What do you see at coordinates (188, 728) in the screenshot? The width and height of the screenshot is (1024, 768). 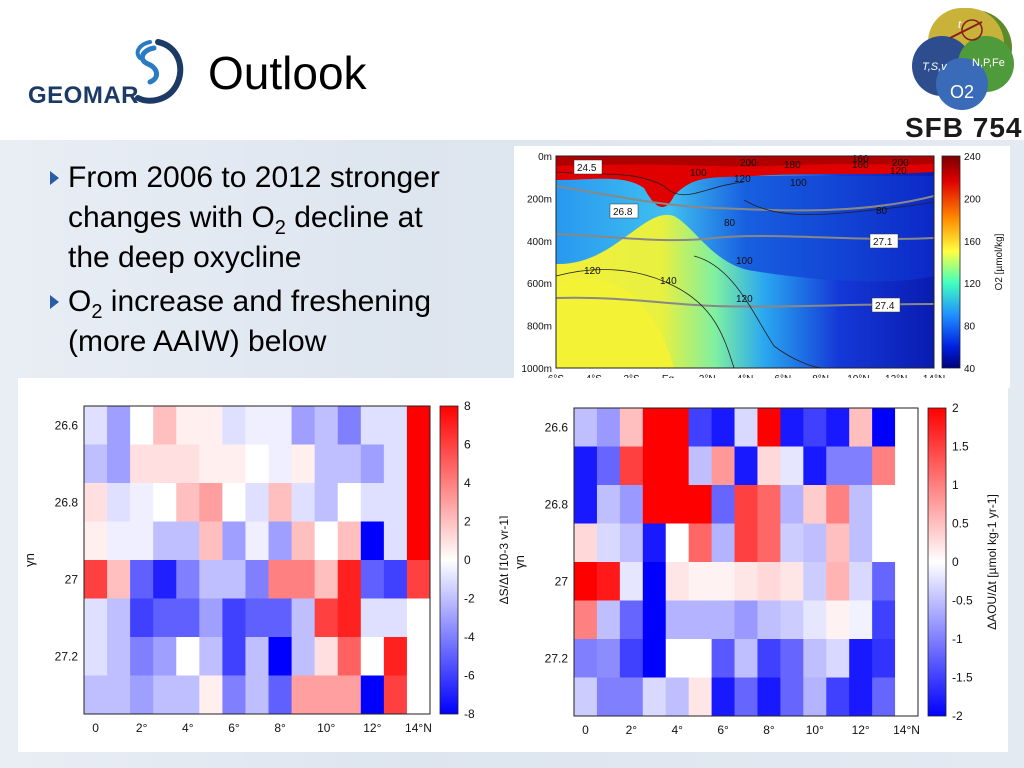 I see `salinity-x-tick: 4°` at bounding box center [188, 728].